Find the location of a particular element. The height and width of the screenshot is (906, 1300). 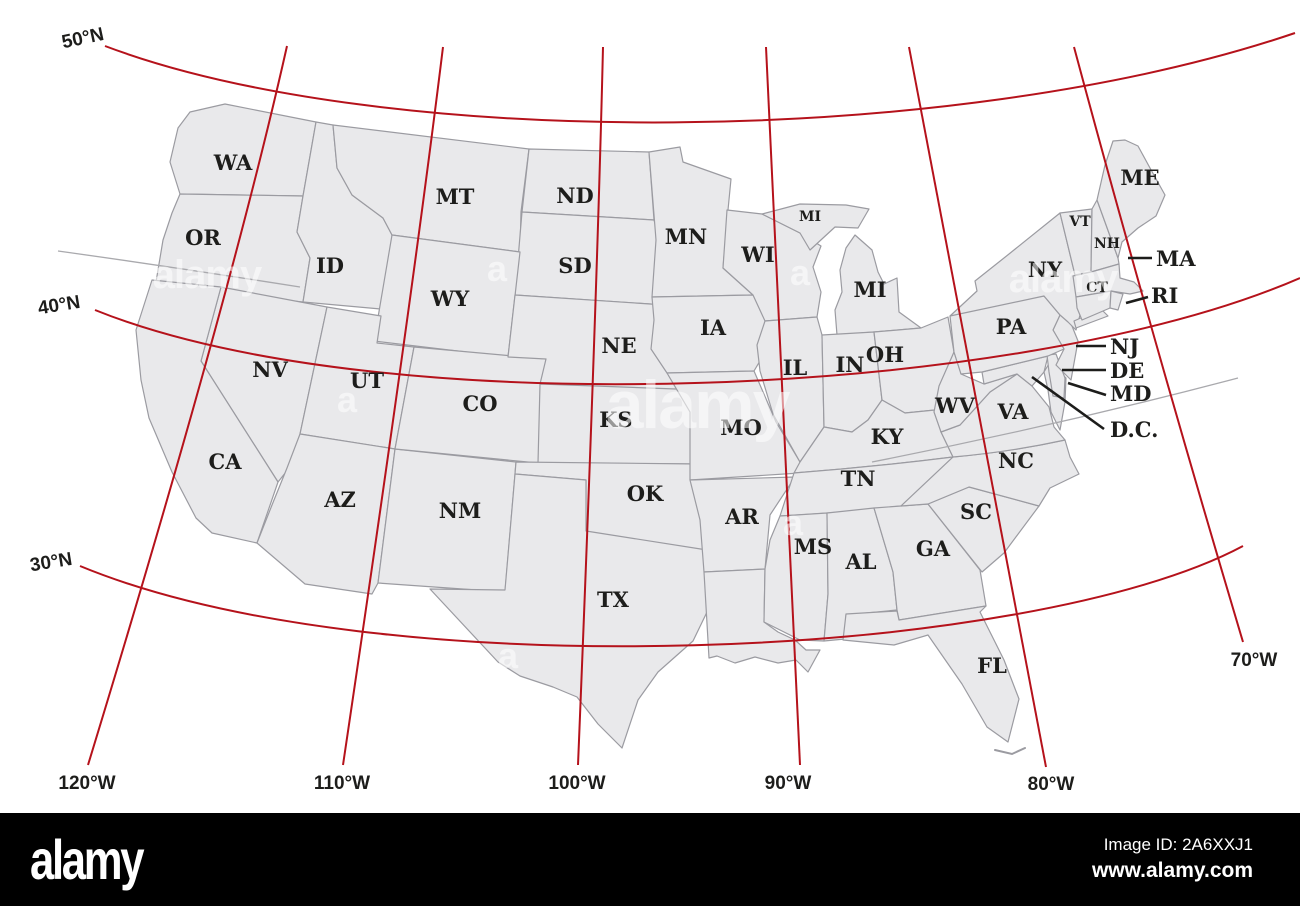

label-ms: MS is located at coordinates (813, 546).